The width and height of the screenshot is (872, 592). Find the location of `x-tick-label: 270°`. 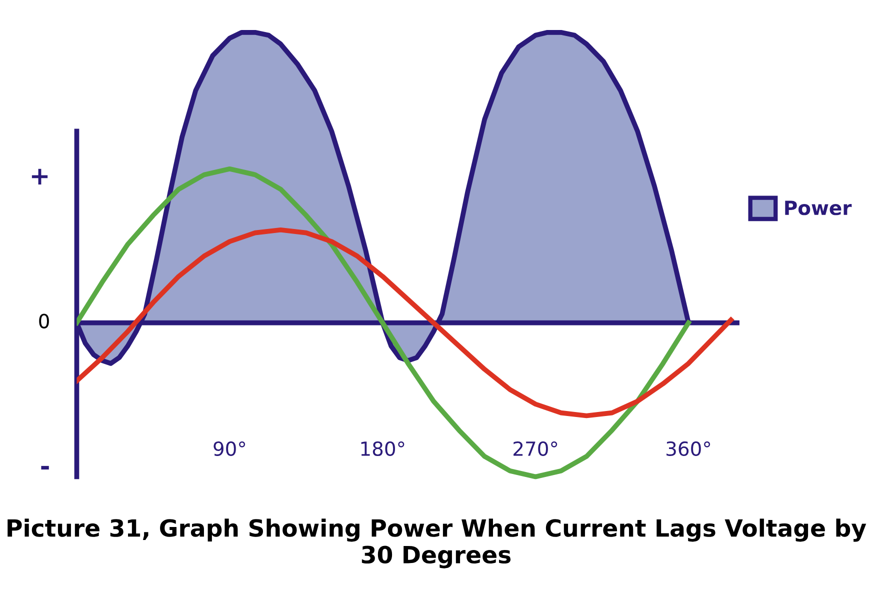

x-tick-label: 270° is located at coordinates (536, 448).